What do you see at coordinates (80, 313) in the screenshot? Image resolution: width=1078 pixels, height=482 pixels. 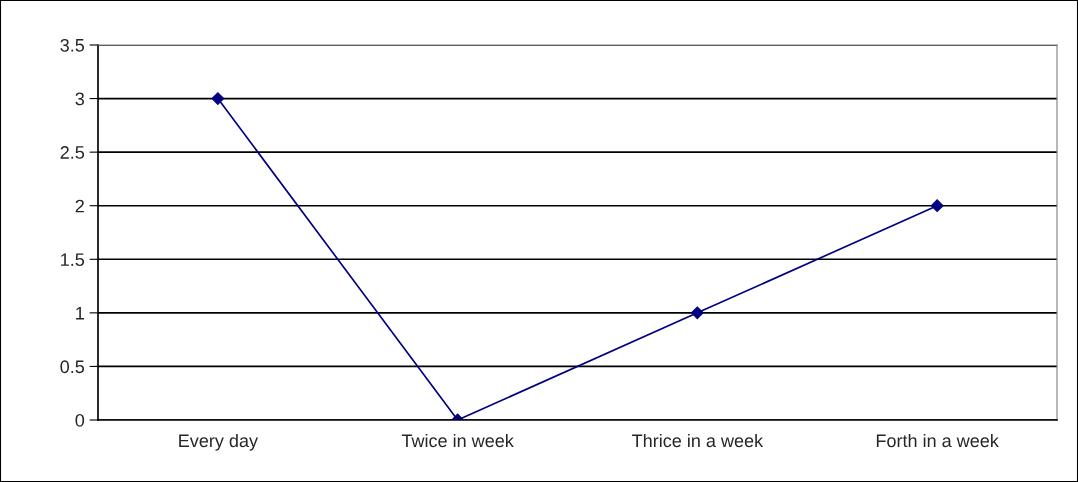 I see `y-tick-label: 1` at bounding box center [80, 313].